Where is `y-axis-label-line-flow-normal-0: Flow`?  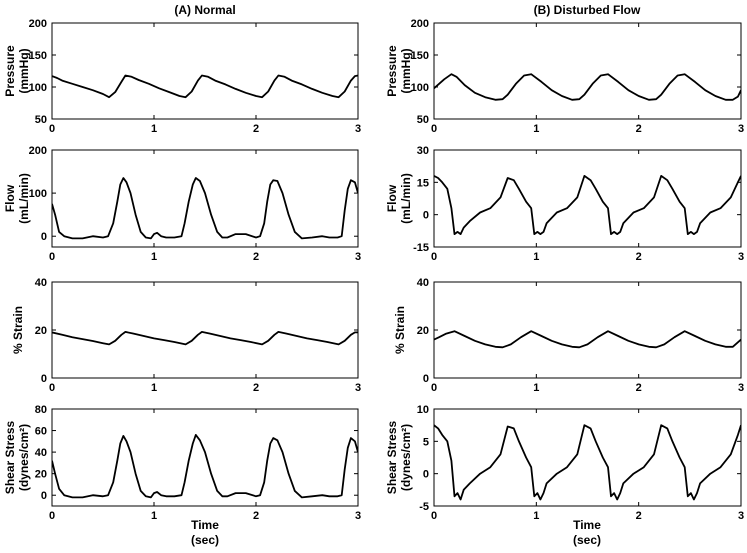
y-axis-label-line-flow-normal-0: Flow is located at coordinates (10, 198).